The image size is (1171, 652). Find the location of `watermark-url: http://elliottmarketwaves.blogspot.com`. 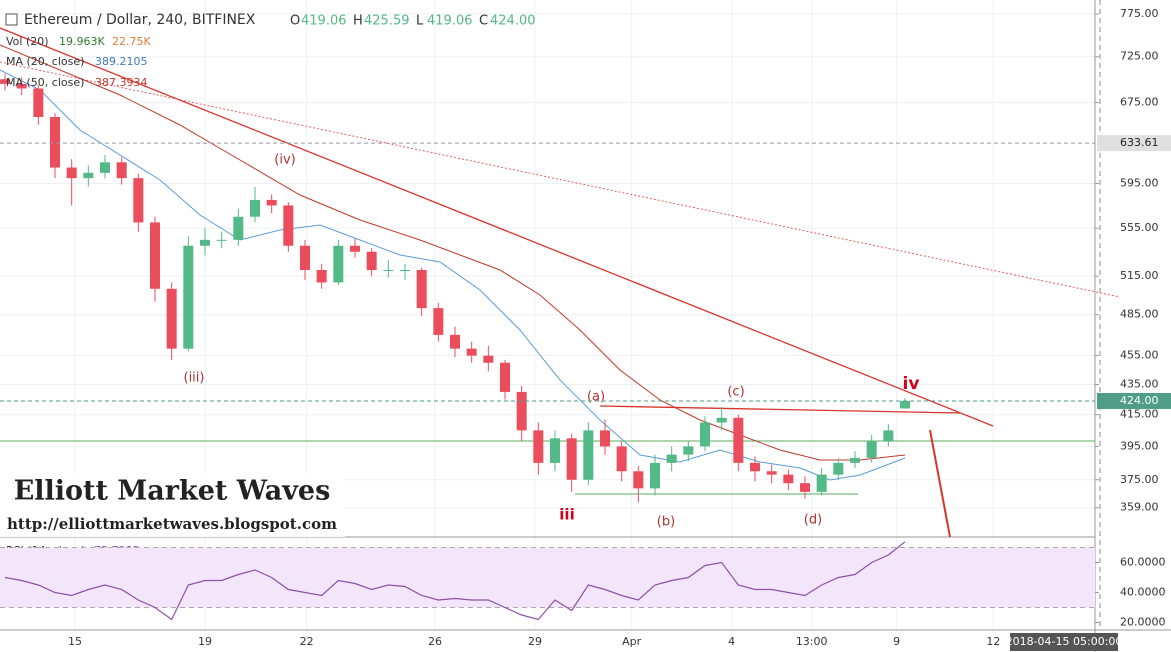

watermark-url: http://elliottmarketwaves.blogspot.com is located at coordinates (172, 524).